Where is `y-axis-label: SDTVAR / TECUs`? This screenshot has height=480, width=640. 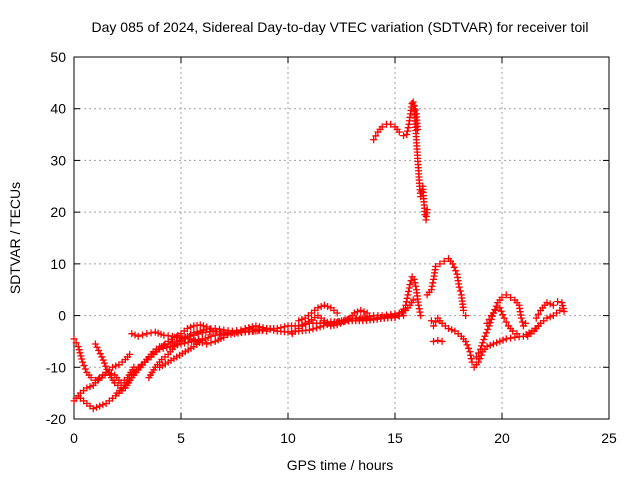 y-axis-label: SDTVAR / TECUs is located at coordinates (15, 238).